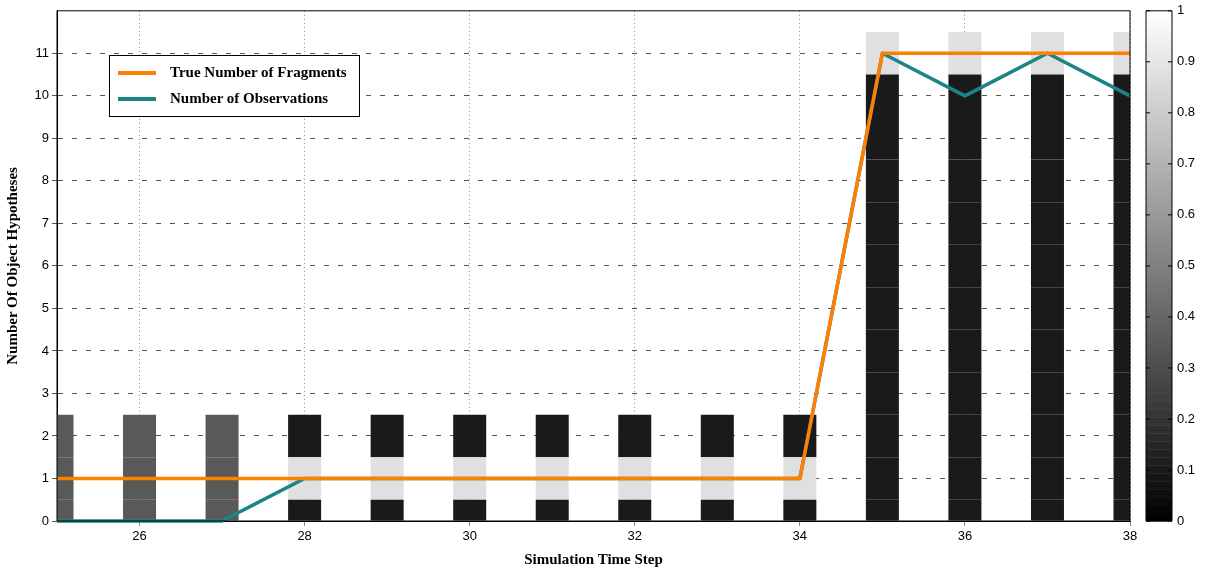 This screenshot has width=1208, height=573. Describe the element at coordinates (1186, 265) in the screenshot. I see `color-bar-label: 0.5` at that location.